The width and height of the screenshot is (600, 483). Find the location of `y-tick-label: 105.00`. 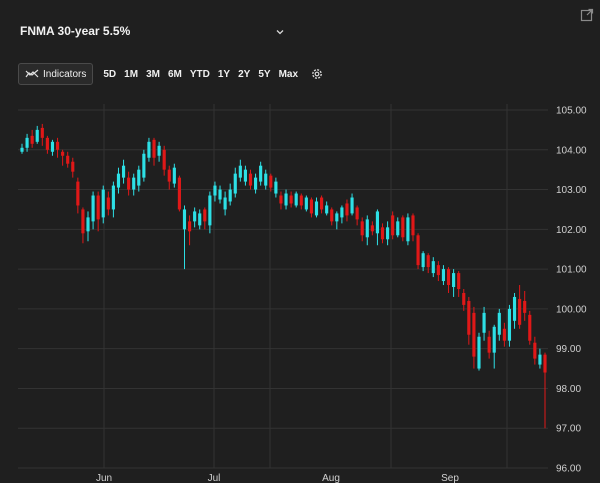

y-tick-label: 105.00 is located at coordinates (571, 111).